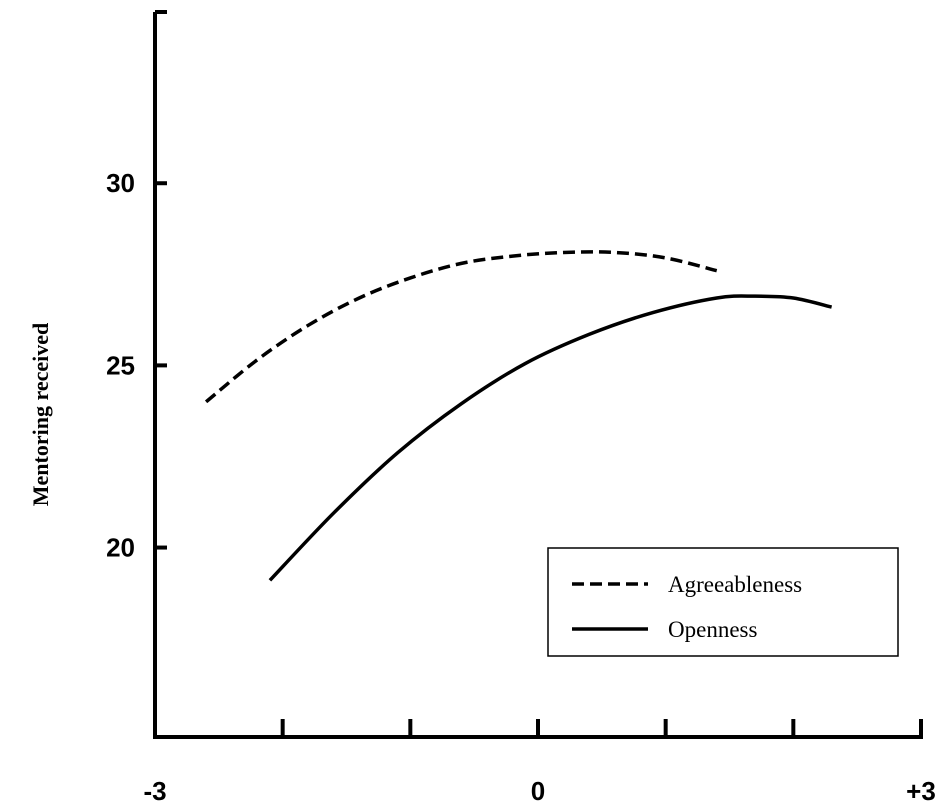 The width and height of the screenshot is (945, 809). Describe the element at coordinates (120, 183) in the screenshot. I see `y-tick-label: 30` at that location.